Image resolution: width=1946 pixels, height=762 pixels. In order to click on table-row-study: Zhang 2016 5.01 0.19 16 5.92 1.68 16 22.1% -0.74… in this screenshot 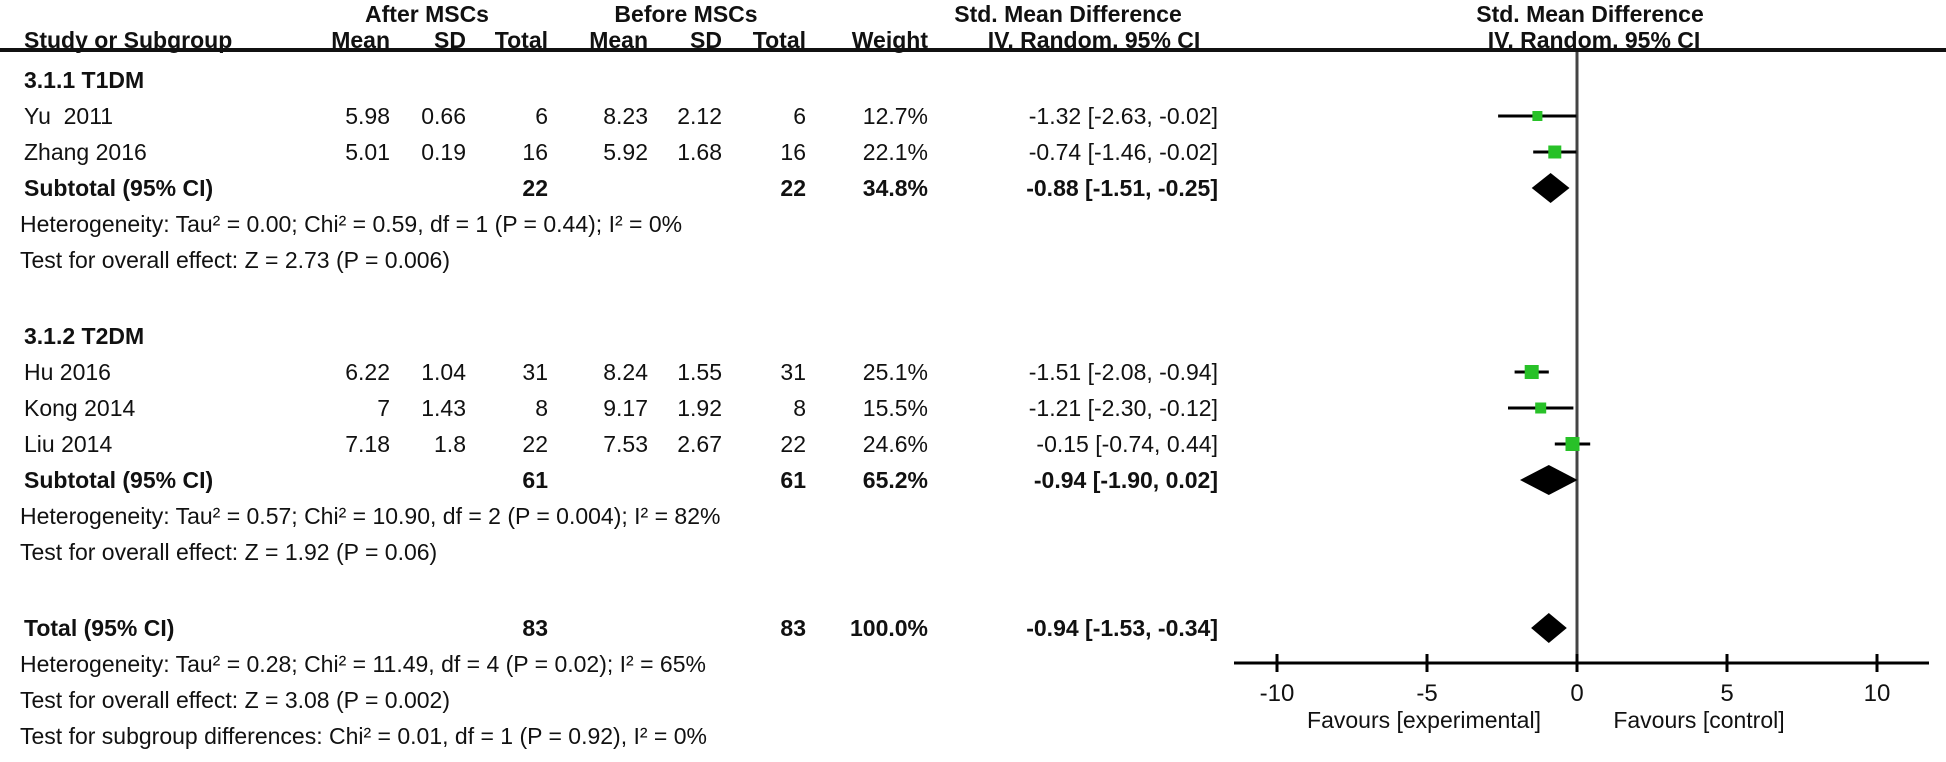, I will do `click(615, 152)`.